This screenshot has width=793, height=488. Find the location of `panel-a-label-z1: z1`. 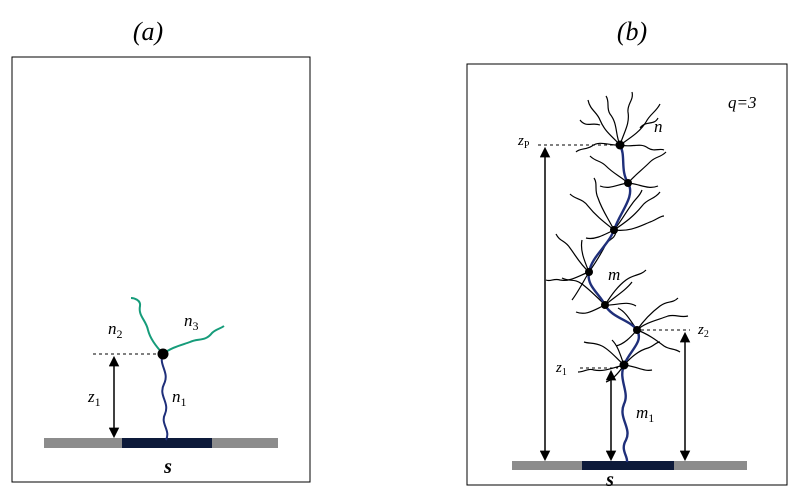

panel-a-label-z1: z1 is located at coordinates (94, 398).